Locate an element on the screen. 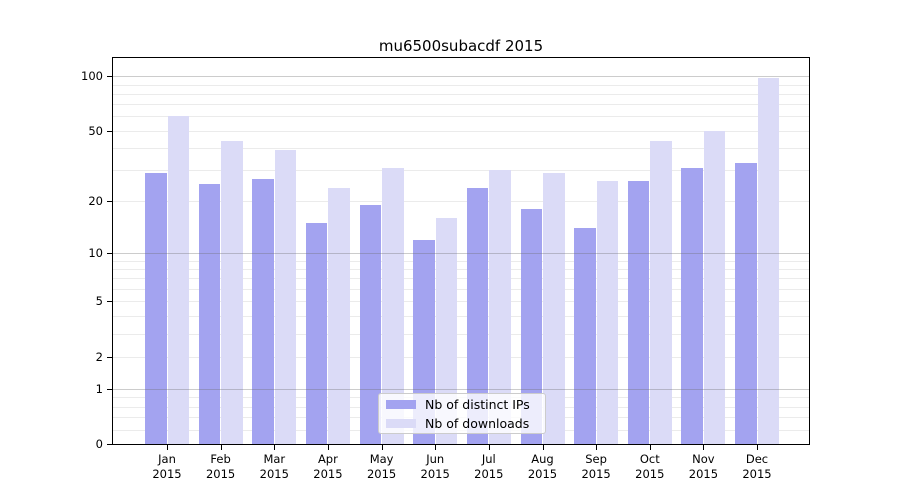  bar-downloads-apr is located at coordinates (339, 315).